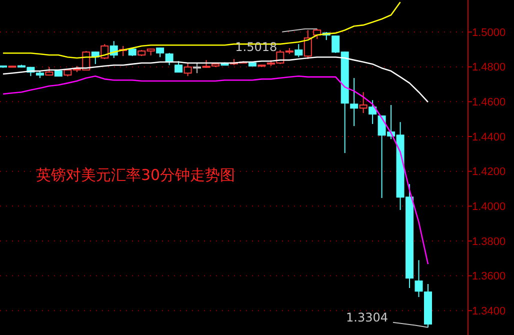 The height and width of the screenshot is (335, 514). I want to click on y-tick-label: 1.4000, so click(489, 207).